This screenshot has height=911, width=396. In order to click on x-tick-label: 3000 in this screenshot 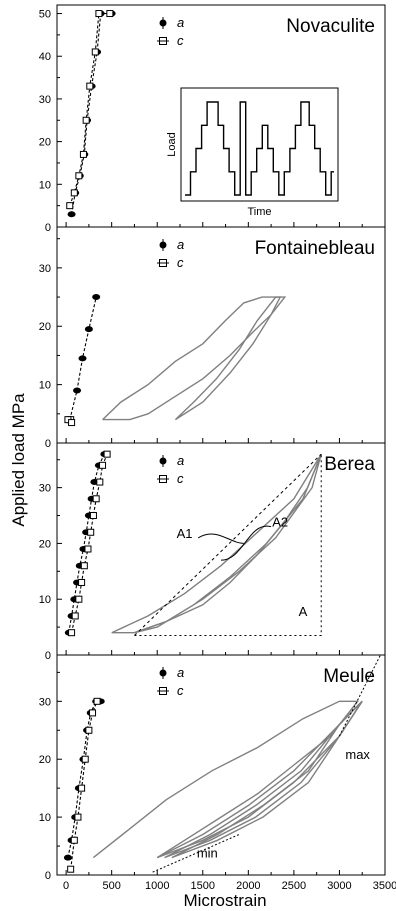, I will do `click(339, 886)`.